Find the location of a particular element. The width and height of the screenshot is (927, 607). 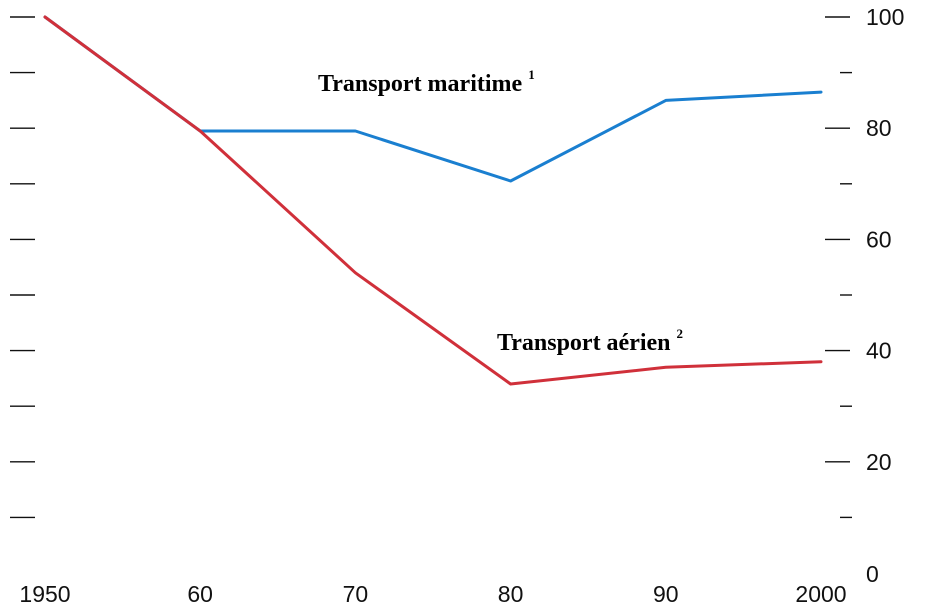

x-tick-label-80: 80 is located at coordinates (511, 594).